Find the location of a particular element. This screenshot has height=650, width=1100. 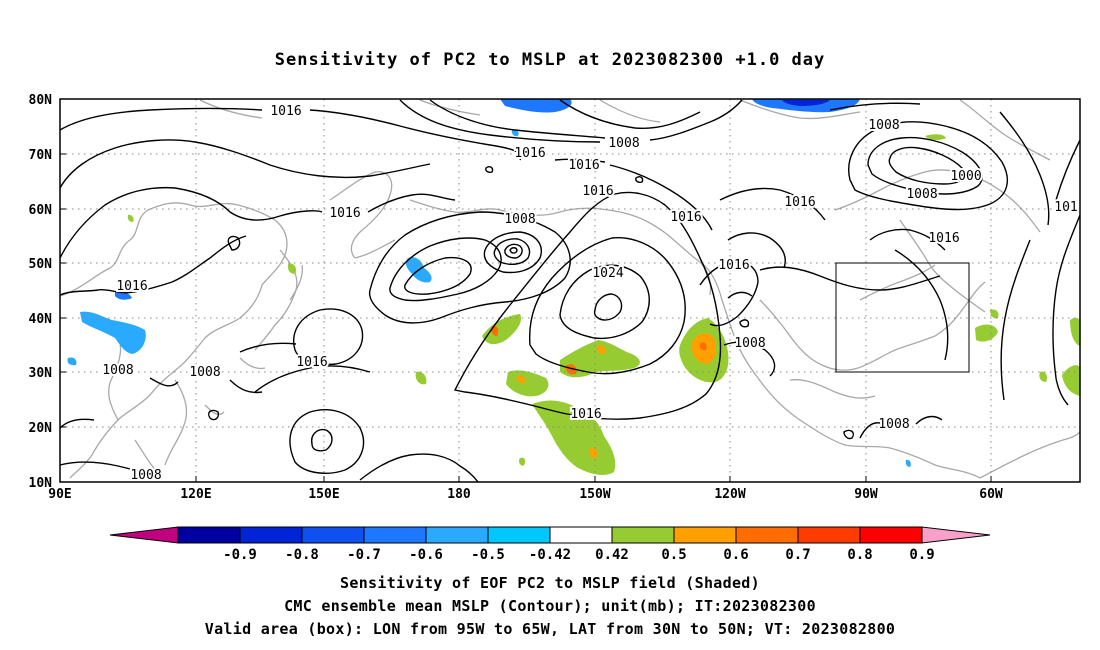

lat-label: 60N is located at coordinates (41, 210).